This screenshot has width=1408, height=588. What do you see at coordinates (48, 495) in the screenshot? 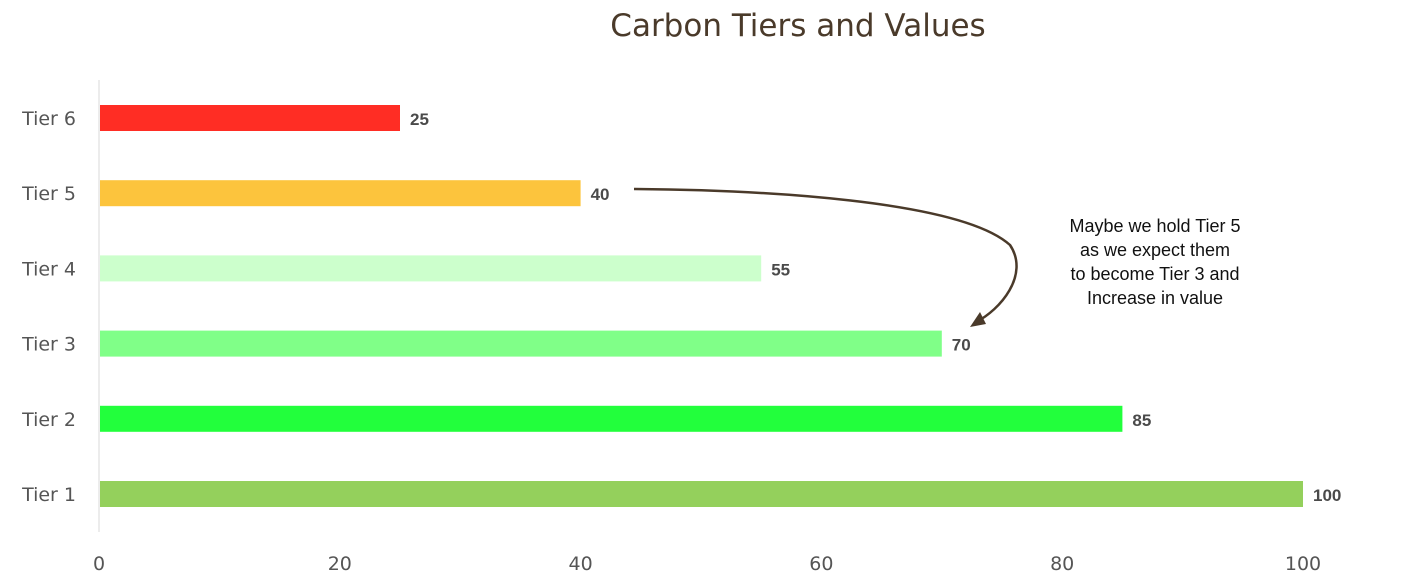
I see `category-label: Tier 1` at bounding box center [48, 495].